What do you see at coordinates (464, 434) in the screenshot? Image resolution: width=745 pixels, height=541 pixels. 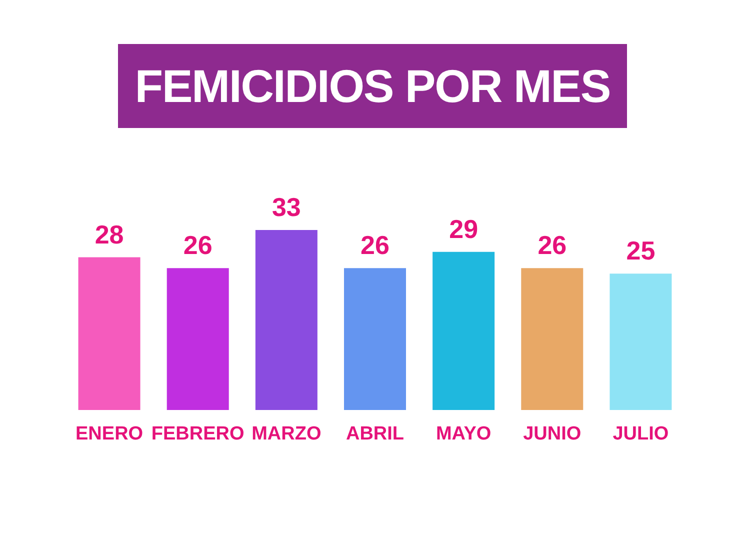 I see `x-tick-label: MAYO` at bounding box center [464, 434].